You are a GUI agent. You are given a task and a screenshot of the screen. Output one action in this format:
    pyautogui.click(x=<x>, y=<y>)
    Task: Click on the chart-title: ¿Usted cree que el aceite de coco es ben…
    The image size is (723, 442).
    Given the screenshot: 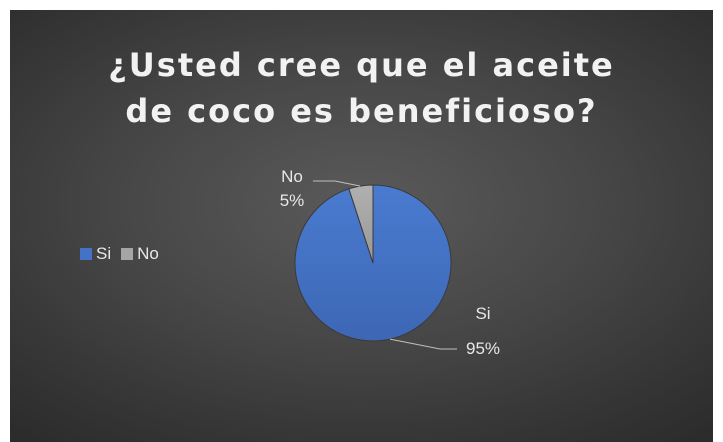 What is the action you would take?
    pyautogui.click(x=361, y=88)
    